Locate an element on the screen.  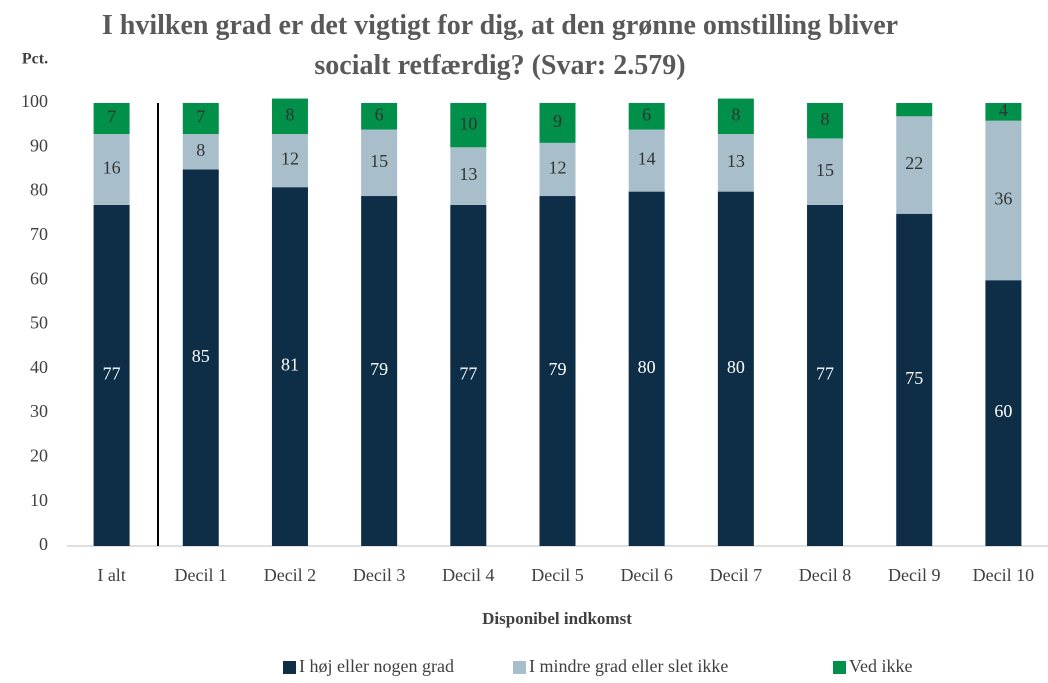
data-label: 22 is located at coordinates (914, 163).